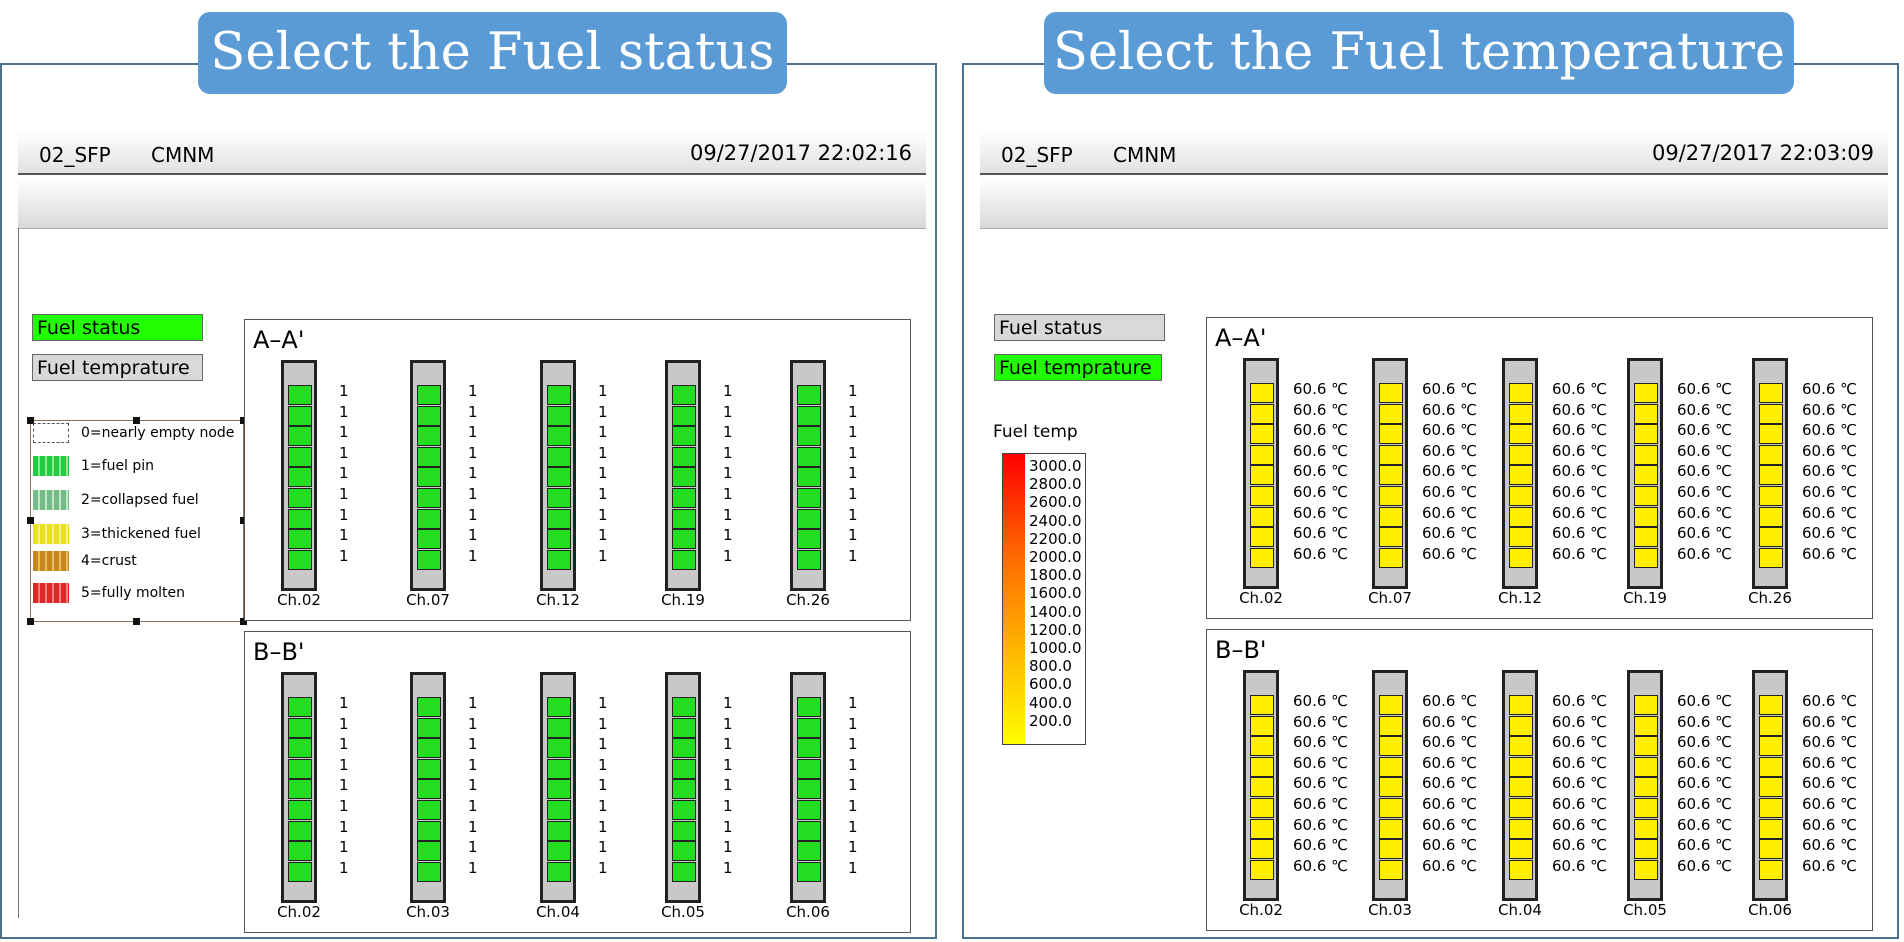 The width and height of the screenshot is (1904, 942). Describe the element at coordinates (1434, 153) in the screenshot. I see `top-bar: 02_SFP CMNM 09/27/2017 22:03:09` at that location.